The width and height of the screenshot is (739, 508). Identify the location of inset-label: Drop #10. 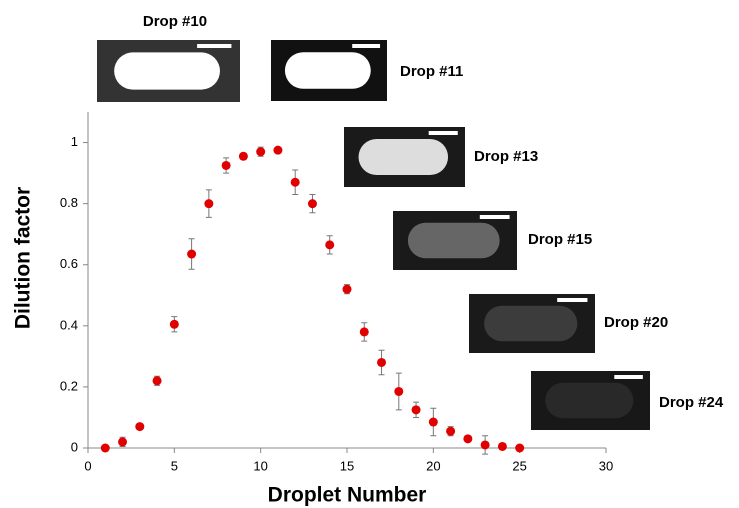
(175, 21).